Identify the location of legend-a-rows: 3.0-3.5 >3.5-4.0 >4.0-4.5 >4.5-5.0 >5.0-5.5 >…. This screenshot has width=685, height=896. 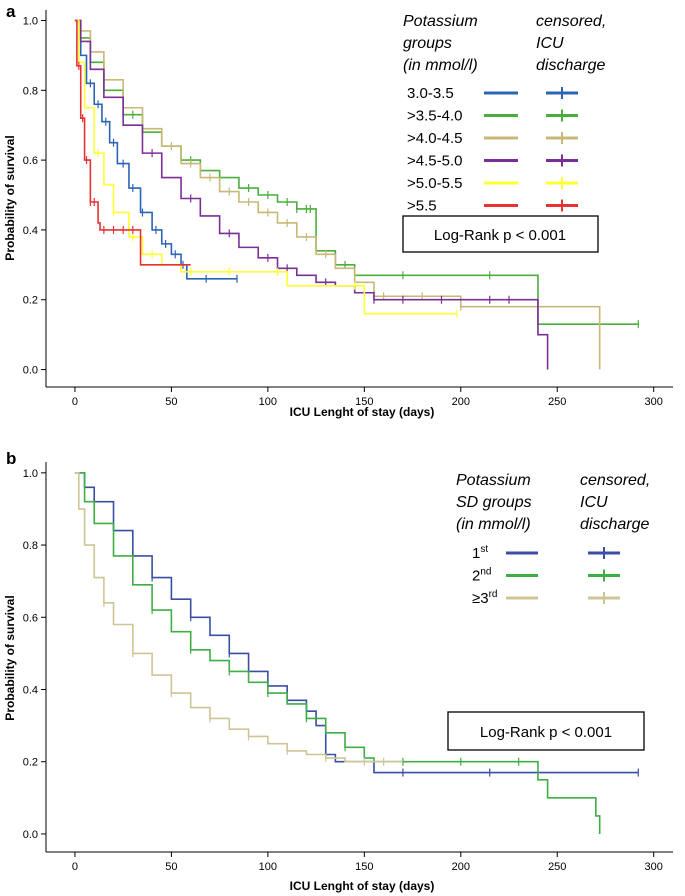
(492, 150).